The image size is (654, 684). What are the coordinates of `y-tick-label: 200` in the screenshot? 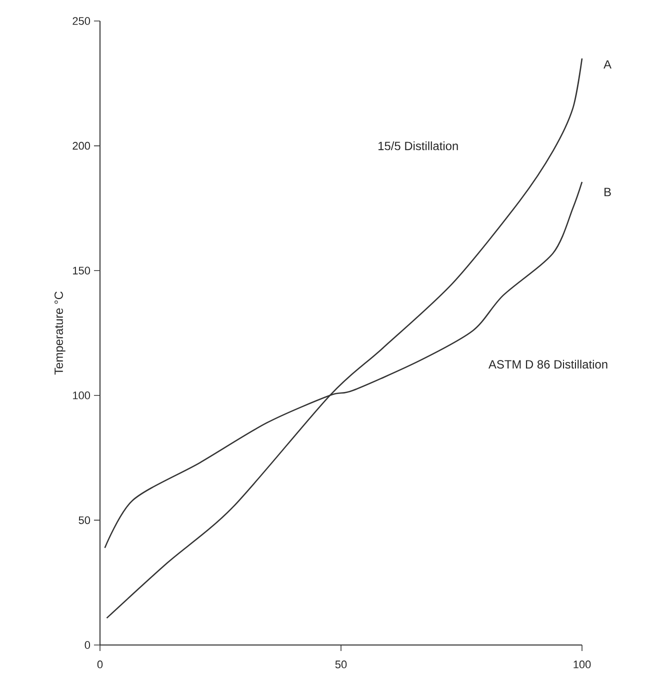 It's located at (81, 146).